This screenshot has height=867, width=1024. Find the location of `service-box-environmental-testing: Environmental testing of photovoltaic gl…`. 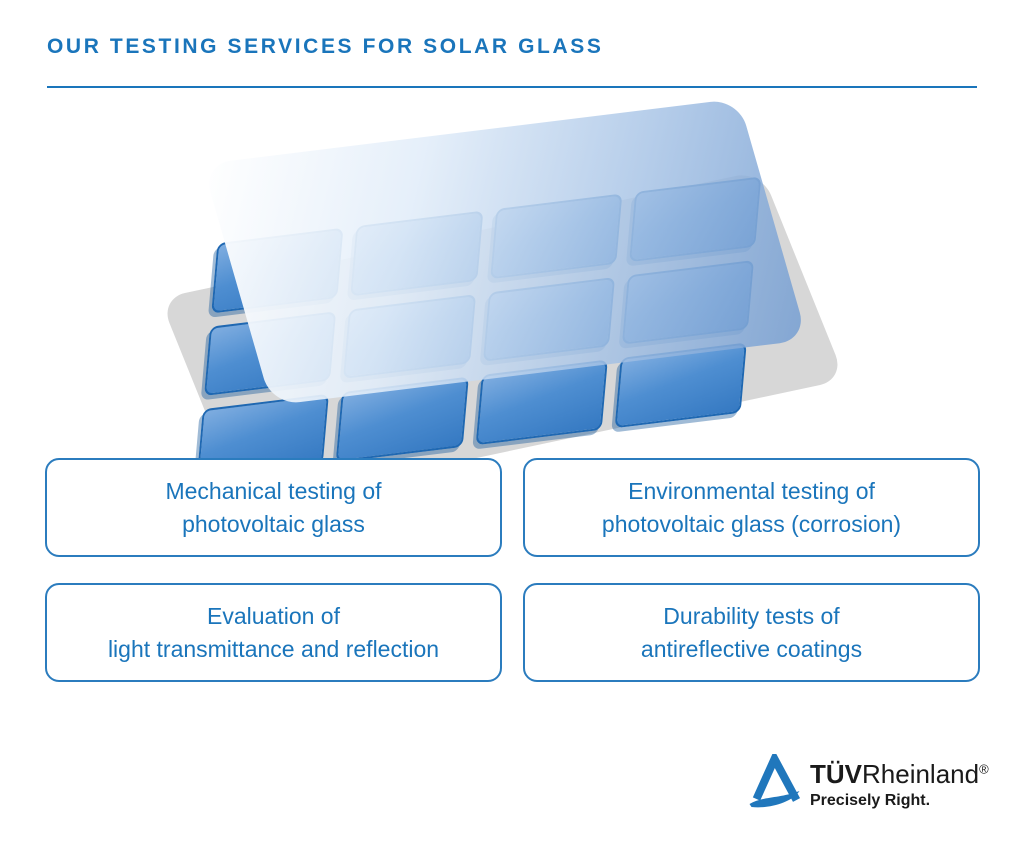

service-box-environmental-testing: Environmental testing of photovoltaic gl… is located at coordinates (751, 507).